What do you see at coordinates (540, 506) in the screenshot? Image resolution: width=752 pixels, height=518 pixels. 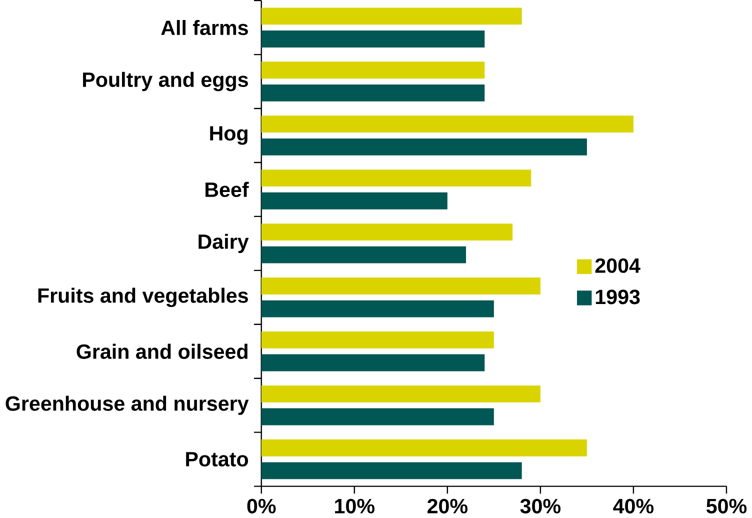 I see `x-tick-label: 30%` at bounding box center [540, 506].